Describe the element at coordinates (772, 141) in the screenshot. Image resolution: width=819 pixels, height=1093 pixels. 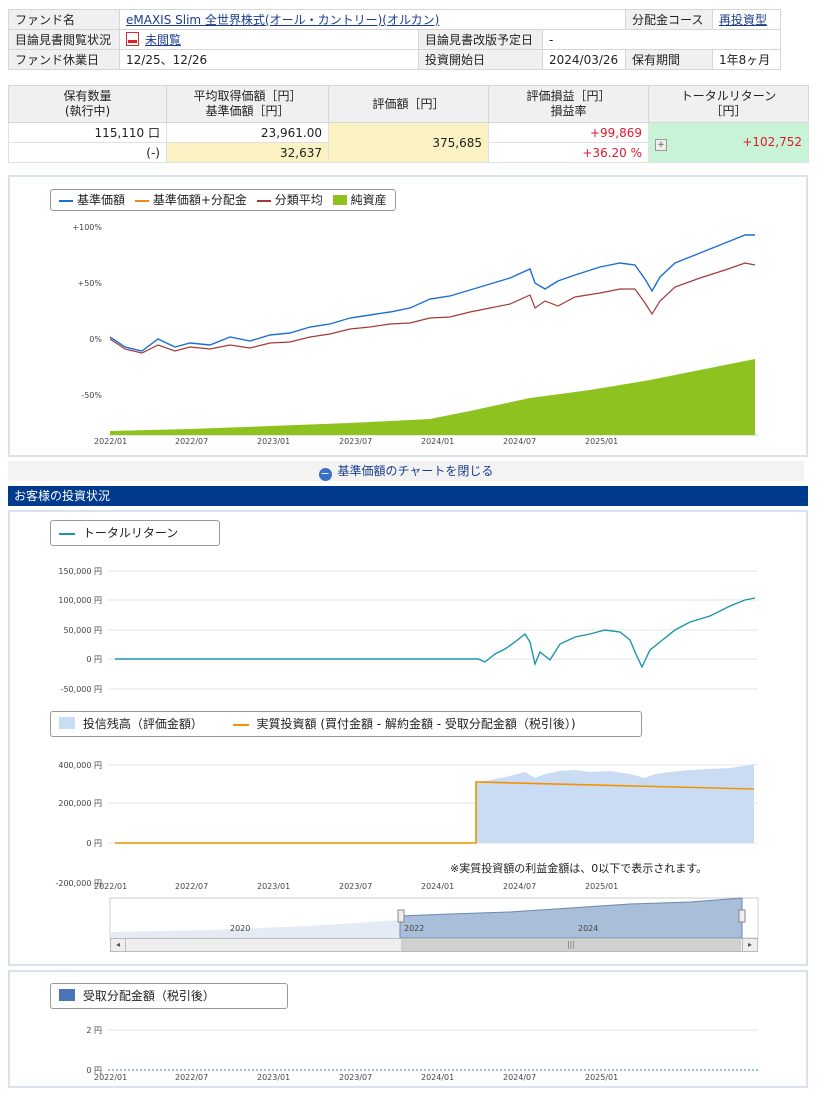
I see `total-return-value: +102,752` at that location.